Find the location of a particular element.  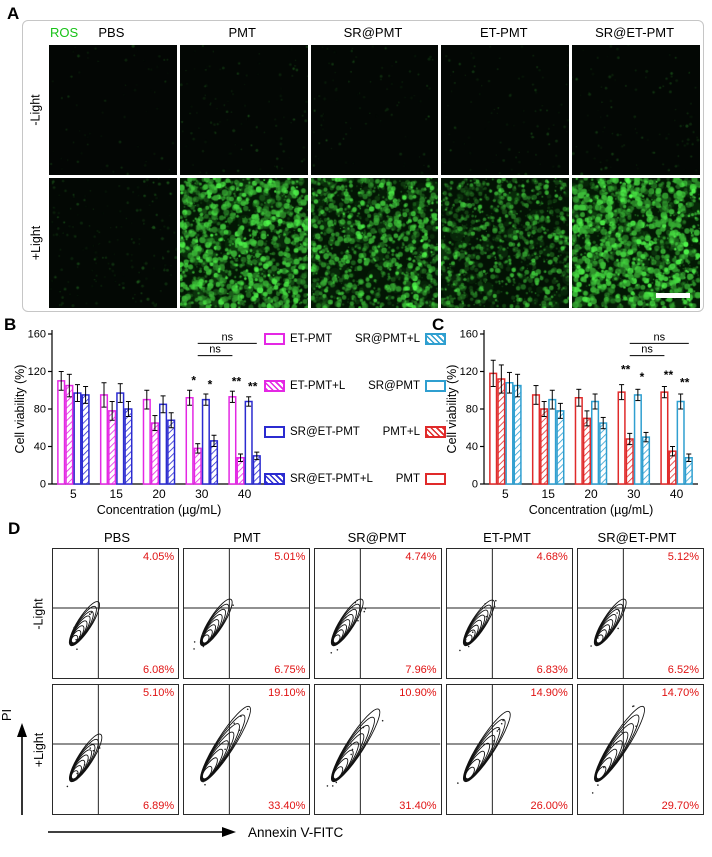

ns-label: ns is located at coordinates (227, 337).